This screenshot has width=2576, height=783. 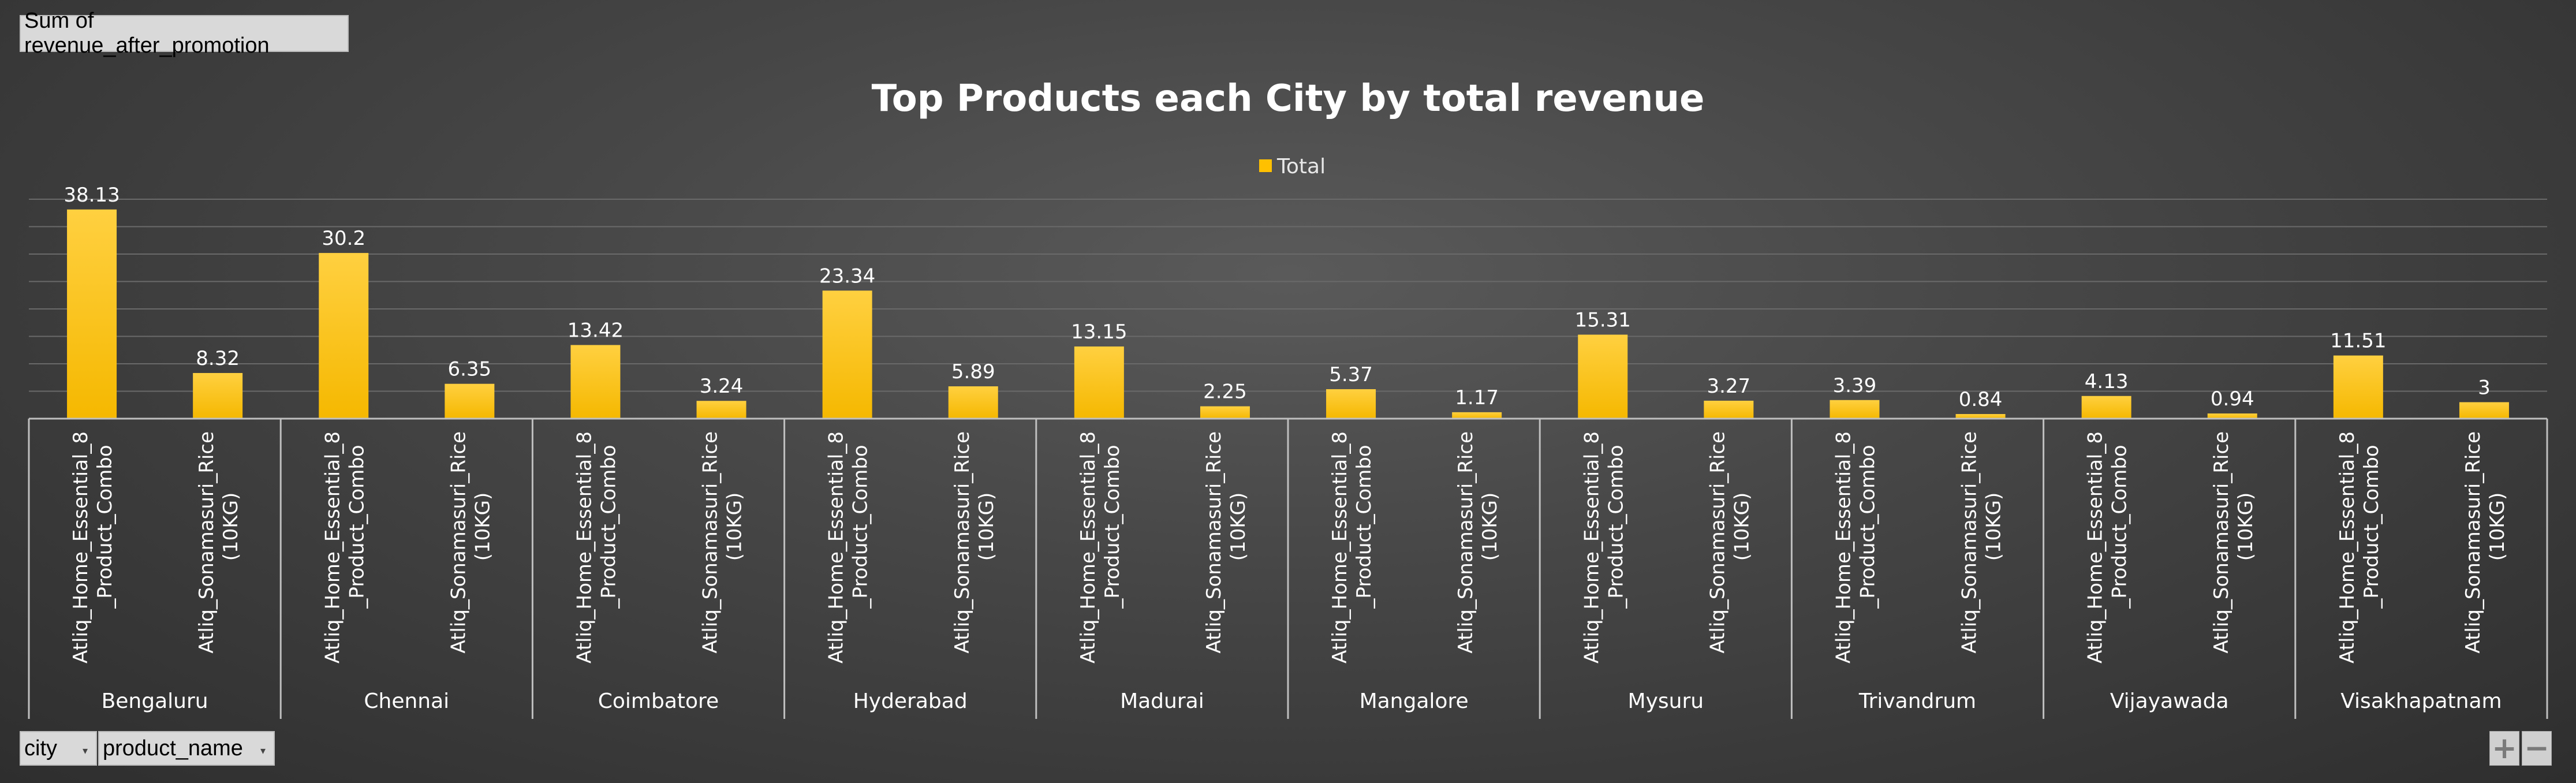 I want to click on data-label: 4.13, so click(x=2107, y=381).